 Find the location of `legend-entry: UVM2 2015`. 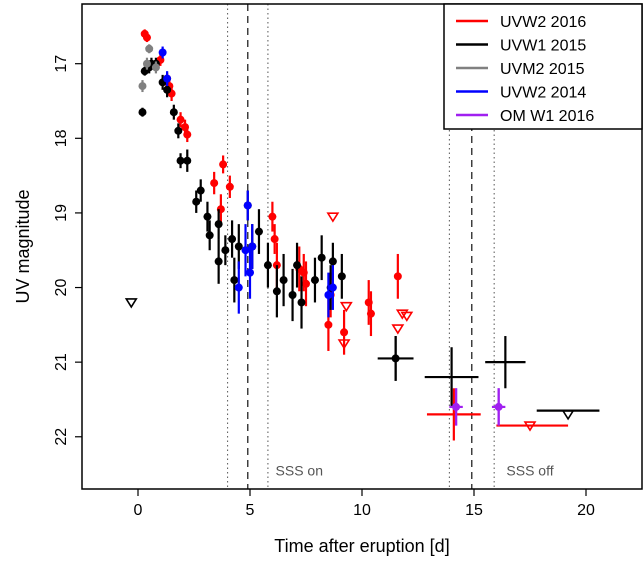

legend-entry: UVM2 2015 is located at coordinates (542, 69).